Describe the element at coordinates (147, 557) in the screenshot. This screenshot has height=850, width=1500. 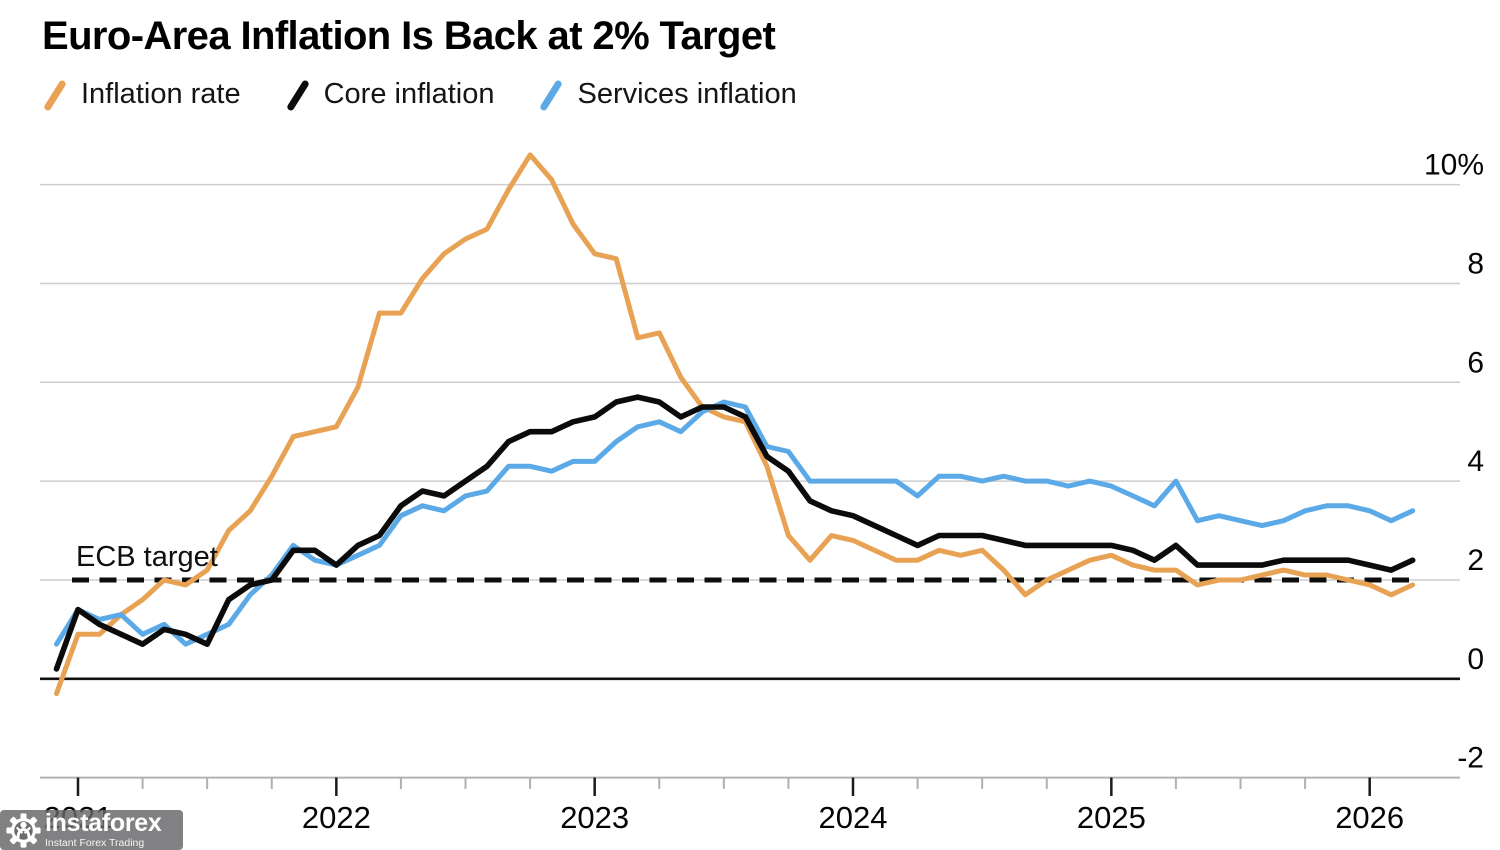
I see `ecb-target-label: ECB target` at that location.